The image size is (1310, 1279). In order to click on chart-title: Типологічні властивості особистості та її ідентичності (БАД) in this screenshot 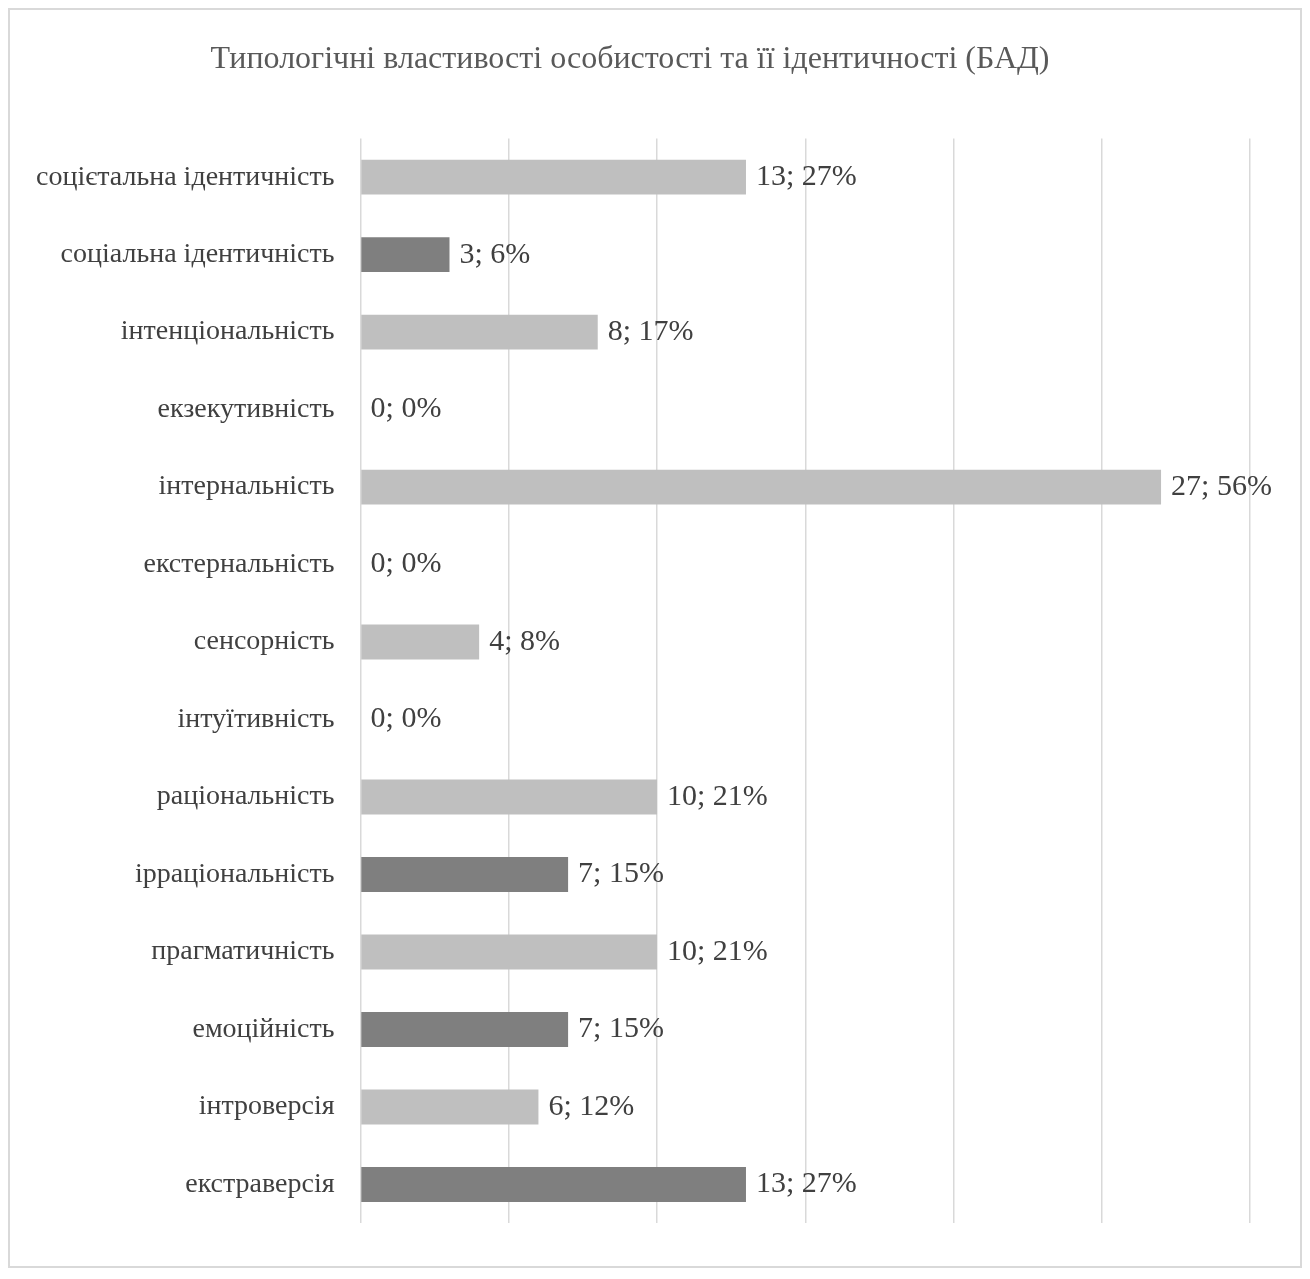, I will do `click(630, 56)`.